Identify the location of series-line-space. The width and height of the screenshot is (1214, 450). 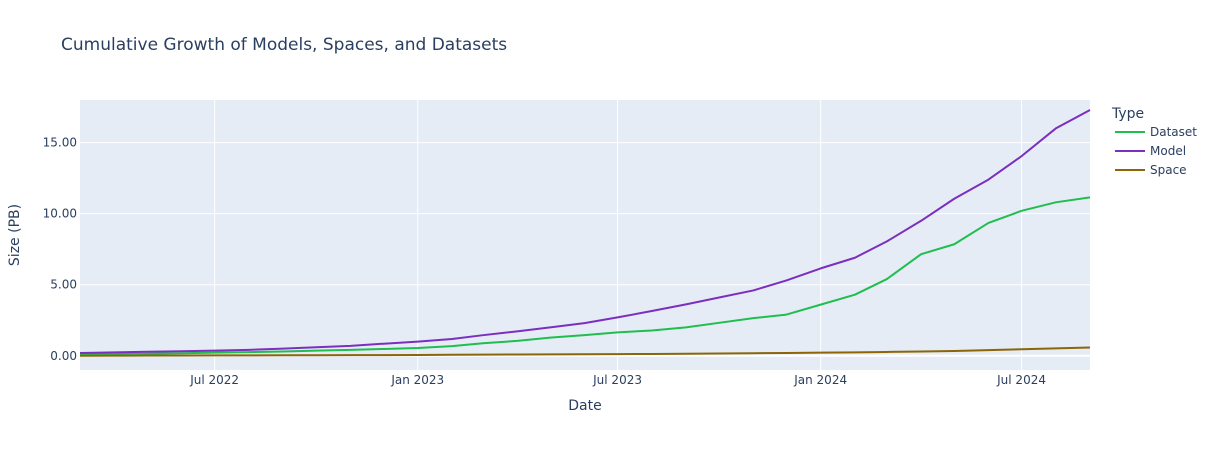
(585, 351).